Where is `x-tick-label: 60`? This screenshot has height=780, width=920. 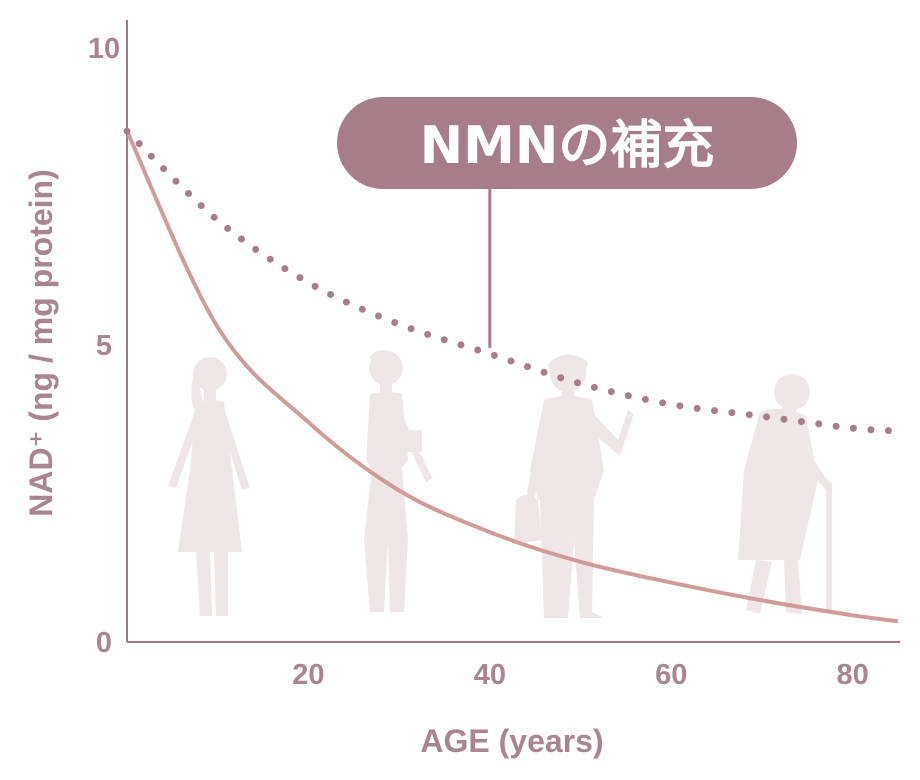 x-tick-label: 60 is located at coordinates (671, 675).